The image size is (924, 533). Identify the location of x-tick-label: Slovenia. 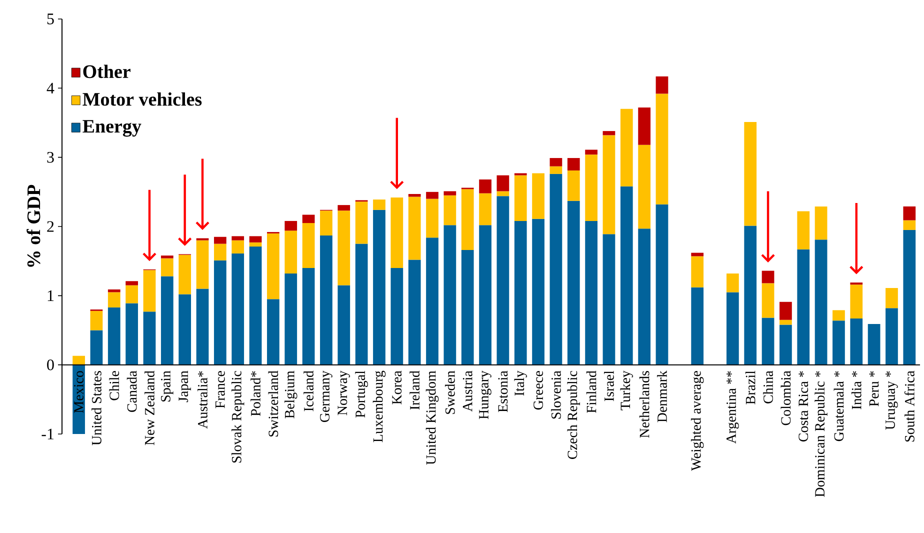
(556, 394).